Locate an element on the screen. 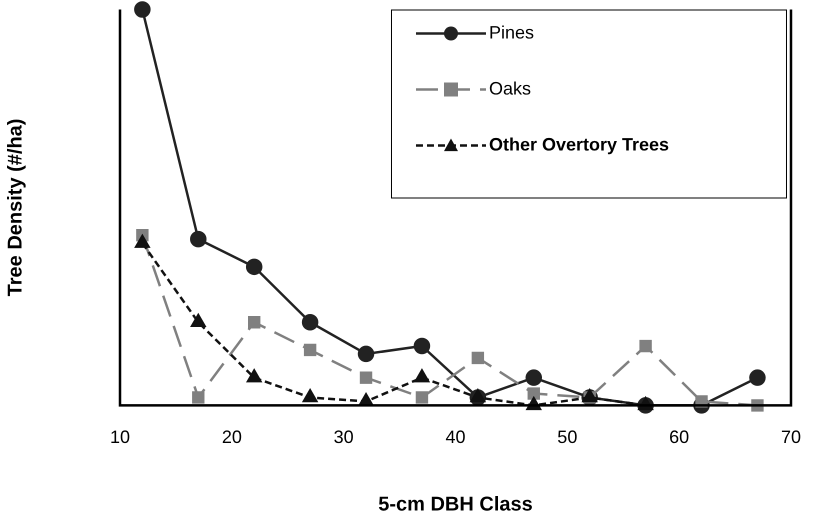 The width and height of the screenshot is (823, 521). x-tick-label: 60 is located at coordinates (679, 437).